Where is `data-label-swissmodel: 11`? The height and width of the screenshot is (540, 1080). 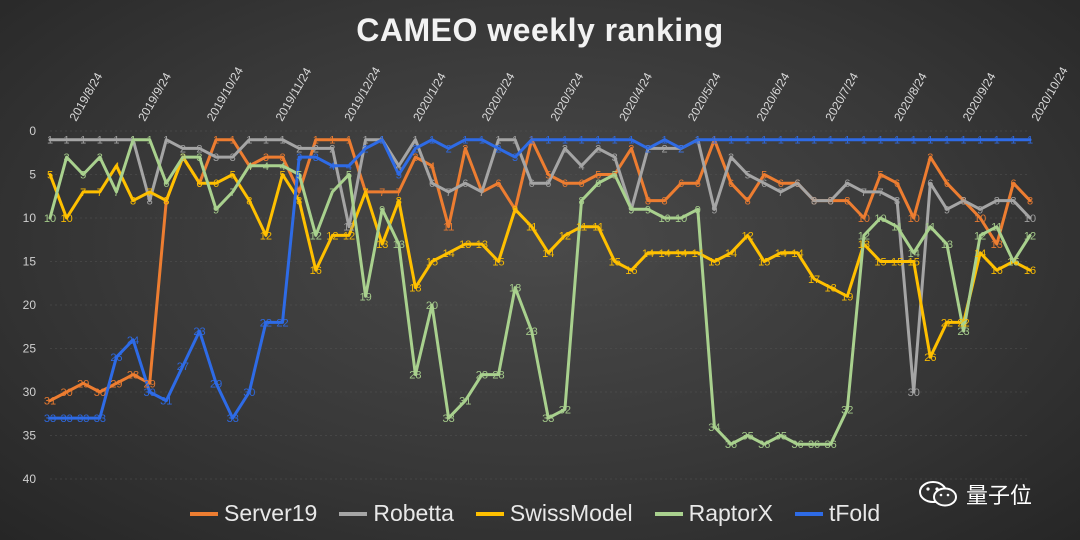 data-label-swissmodel: 11 is located at coordinates (531, 228).